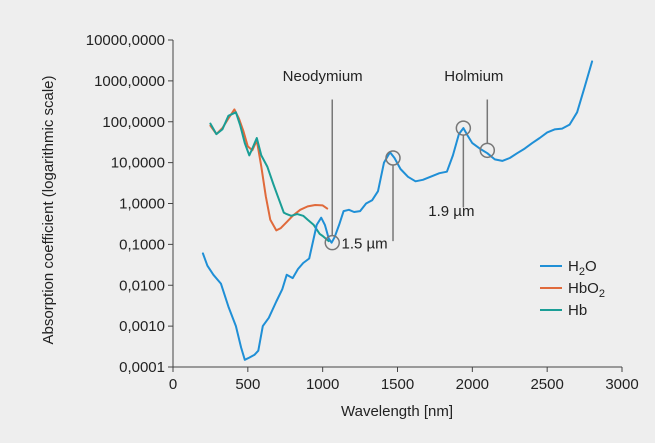 This screenshot has width=655, height=443. Describe the element at coordinates (621, 384) in the screenshot. I see `x-tick-label: 3000` at that location.